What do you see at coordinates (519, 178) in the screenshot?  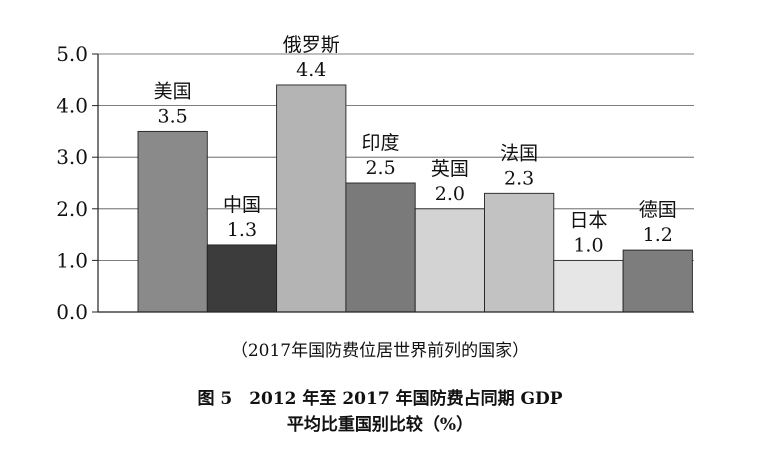 I see `bar-value-label: 2.3` at bounding box center [519, 178].